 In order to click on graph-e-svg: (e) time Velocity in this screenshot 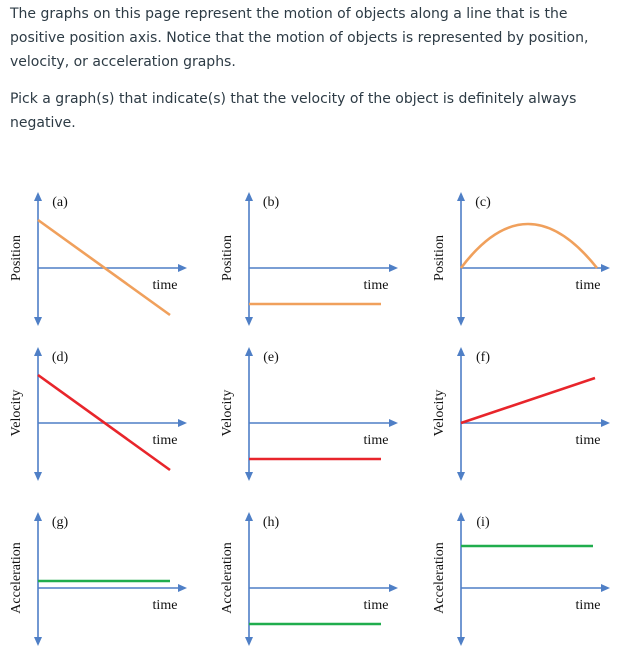, I will do `click(309, 414)`.